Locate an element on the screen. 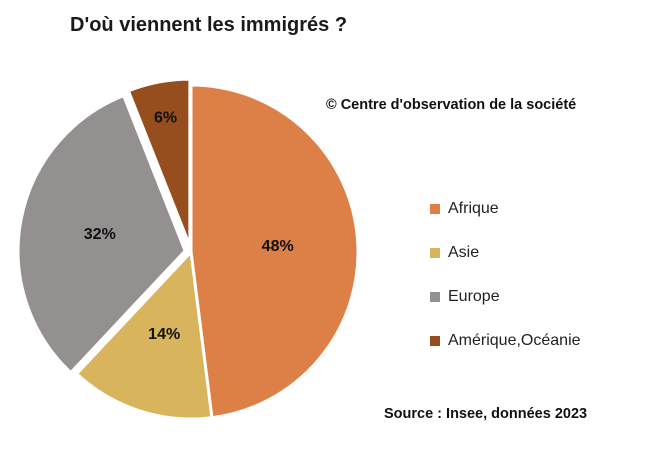 This screenshot has height=452, width=645. legend: Afrique Asie Europe Amérique,Océanie is located at coordinates (505, 286).